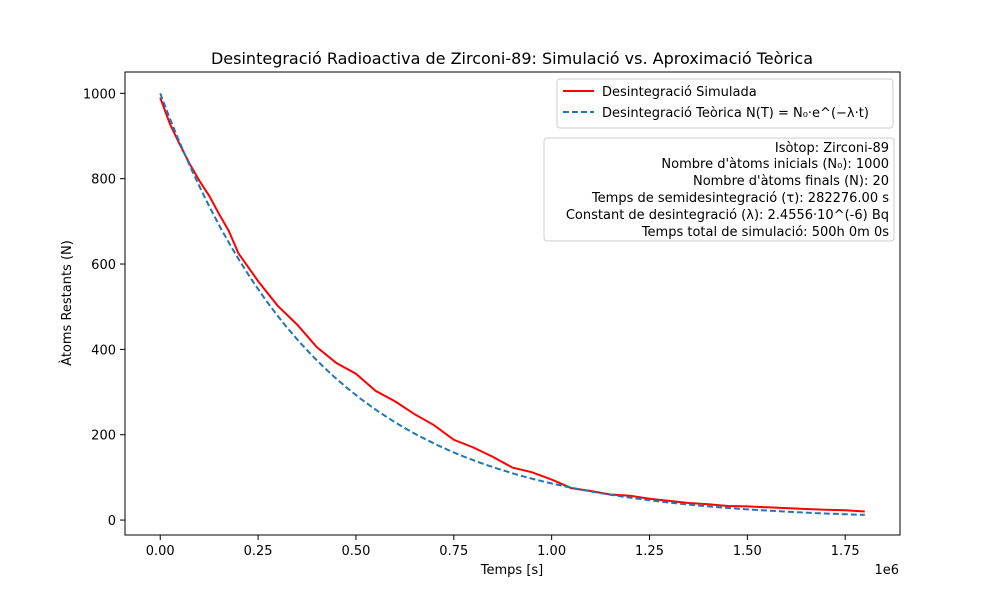 The width and height of the screenshot is (1000, 600). What do you see at coordinates (765, 232) in the screenshot?
I see `info-total-time: Temps total de simulació: 500h 0m 0s` at bounding box center [765, 232].